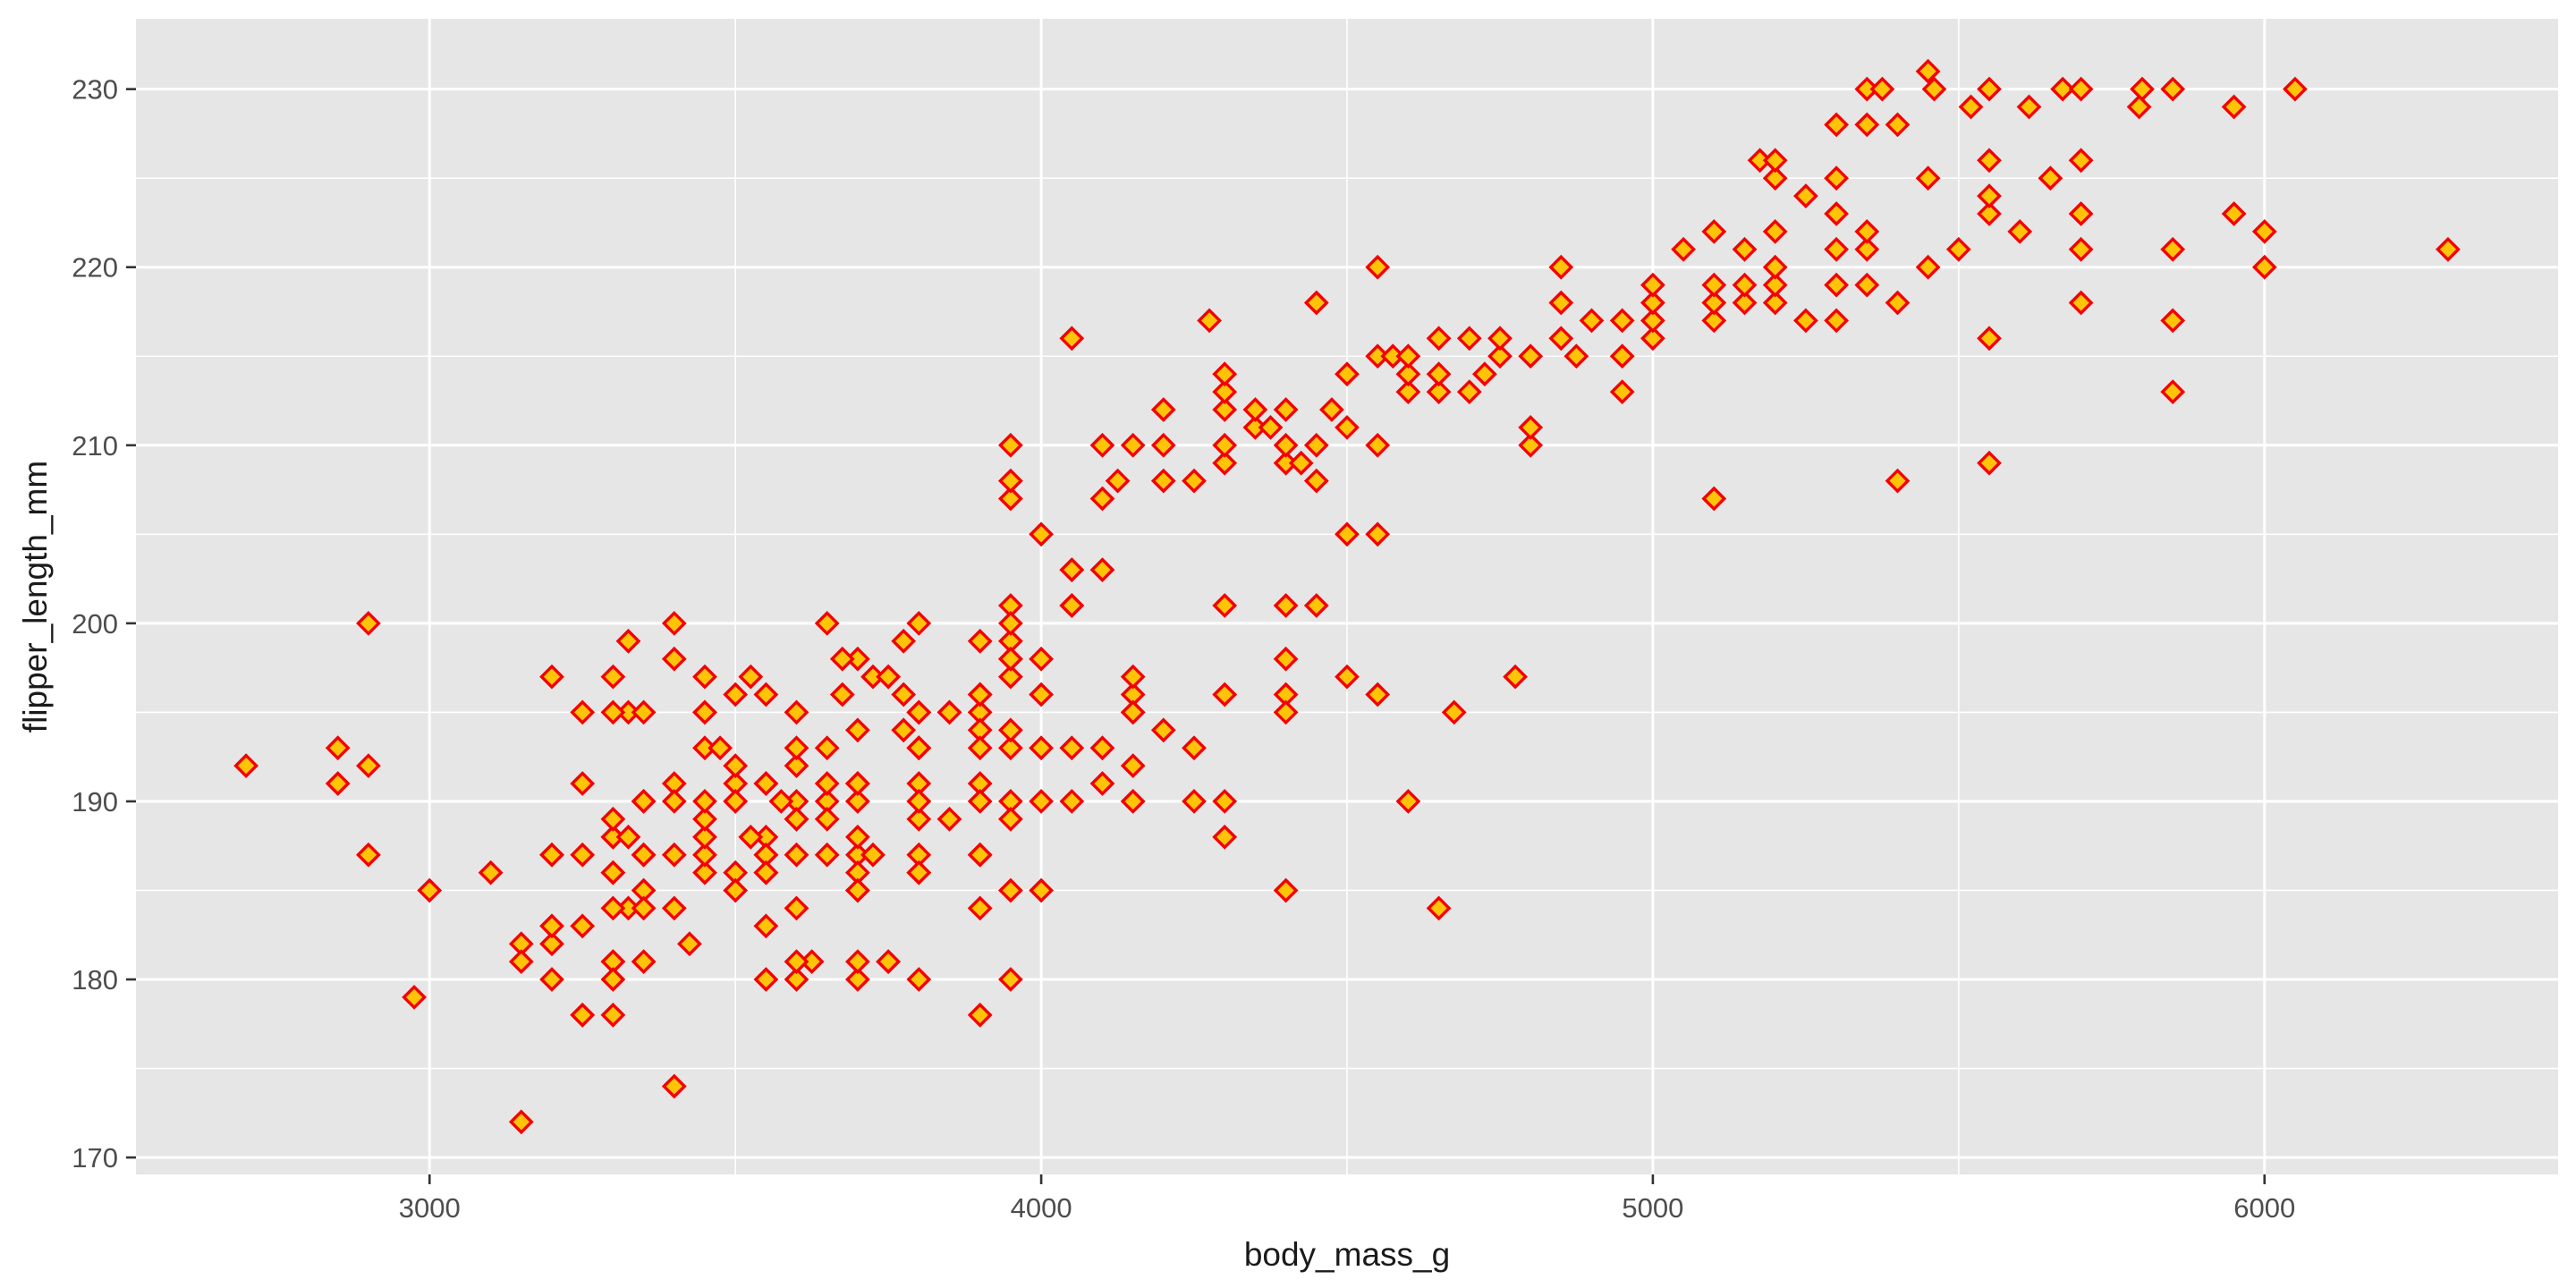  What do you see at coordinates (1041, 1208) in the screenshot?
I see `x-tick-label: 4000` at bounding box center [1041, 1208].